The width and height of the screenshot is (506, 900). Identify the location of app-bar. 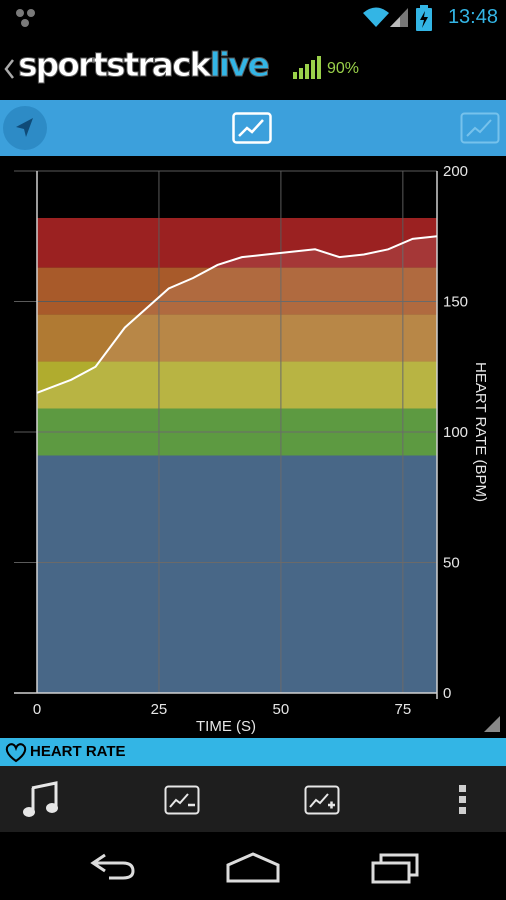
(253, 68).